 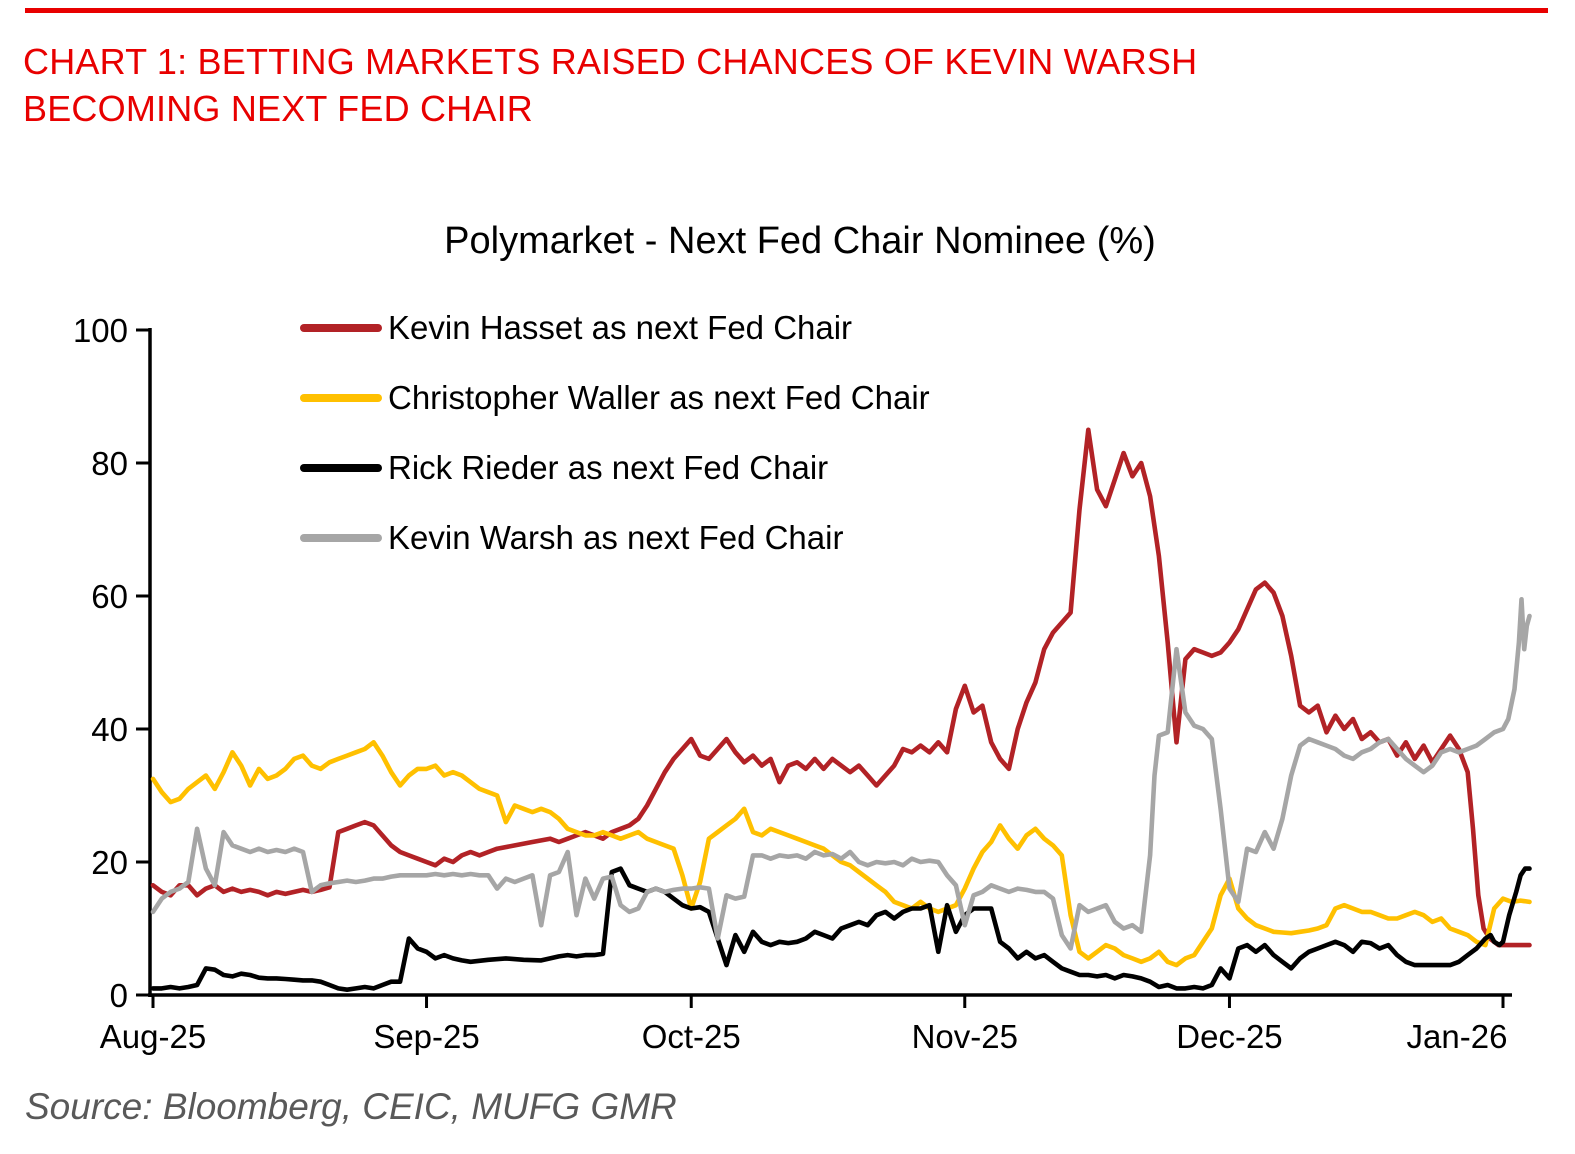 I want to click on x-axis-tick-label: Sep-25, so click(x=426, y=1036).